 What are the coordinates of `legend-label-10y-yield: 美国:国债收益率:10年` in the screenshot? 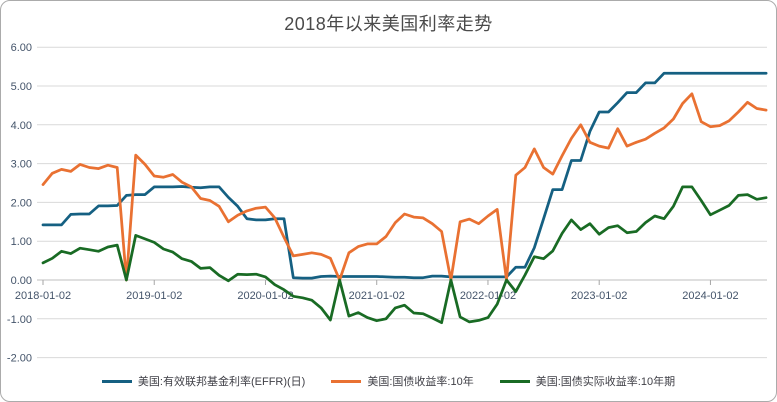 It's located at (420, 382).